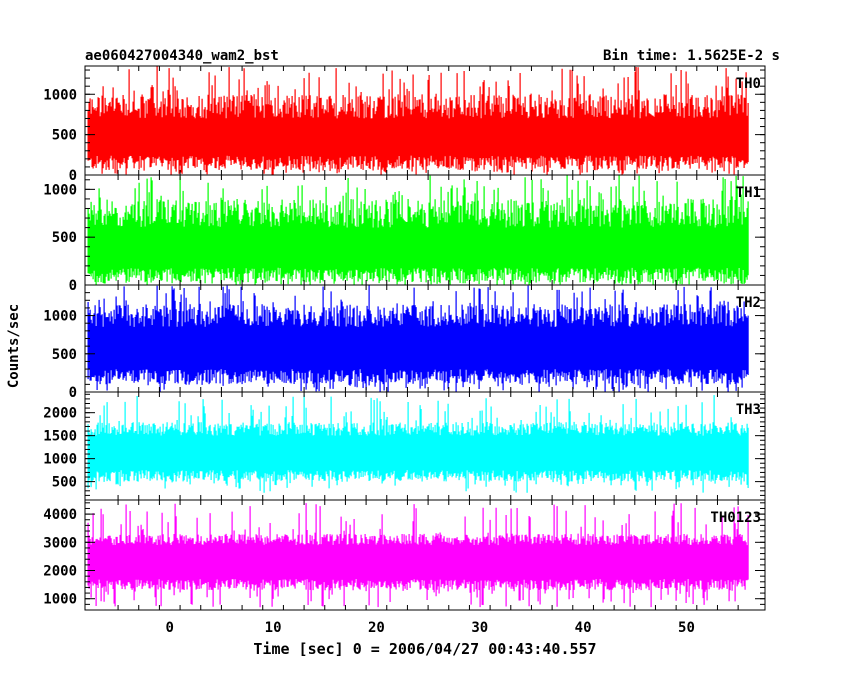  I want to click on x-tick-label: 40, so click(583, 628).